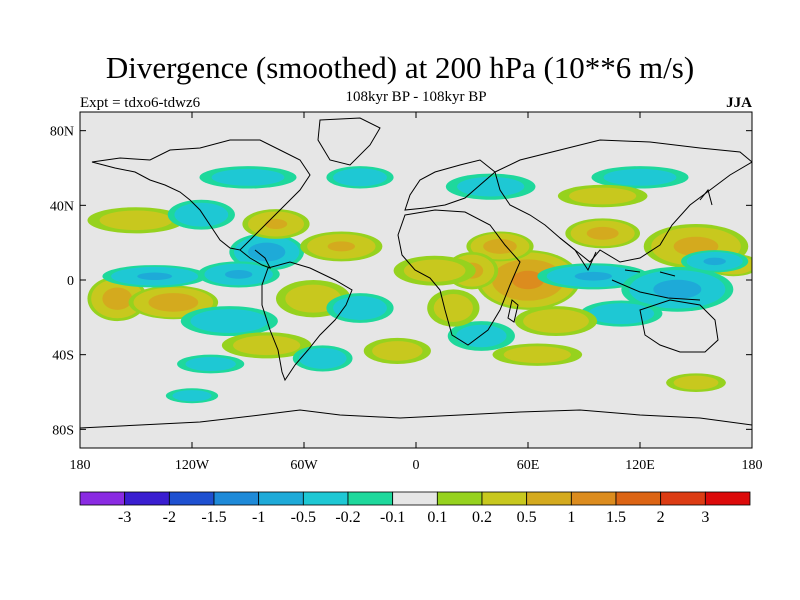 The height and width of the screenshot is (600, 800). Describe the element at coordinates (62, 132) in the screenshot. I see `y-tick-label: 80N` at that location.